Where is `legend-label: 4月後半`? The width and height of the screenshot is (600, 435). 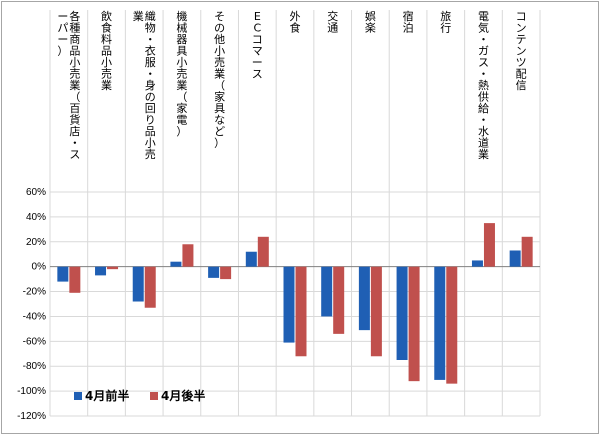 legend-label: 4月後半 is located at coordinates (183, 395).